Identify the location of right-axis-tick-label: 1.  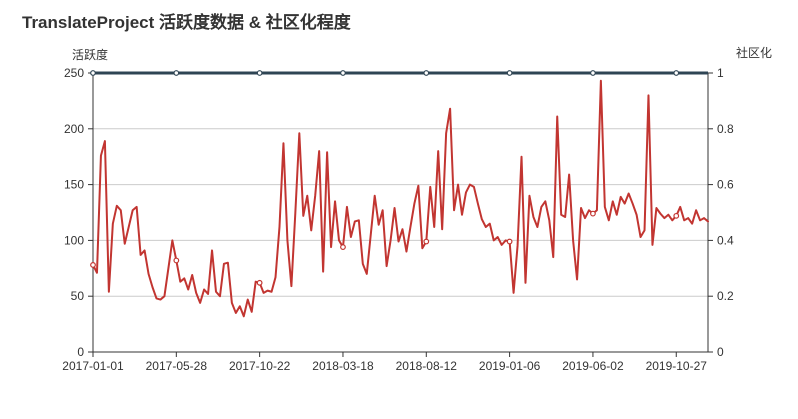
(720, 73).